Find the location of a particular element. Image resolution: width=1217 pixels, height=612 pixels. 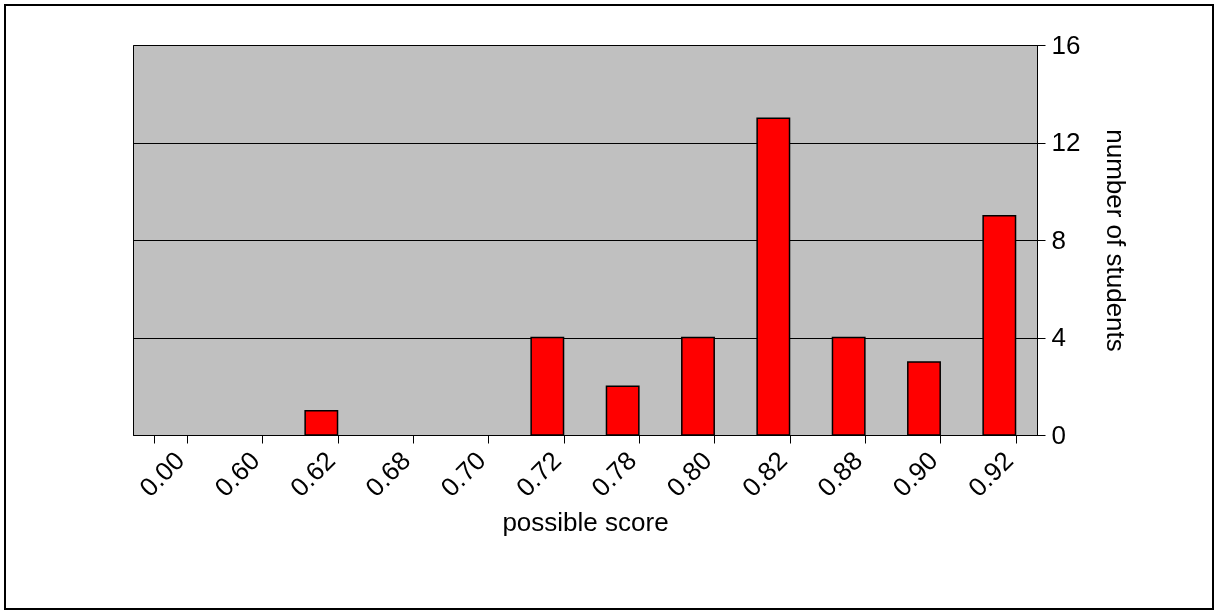

y-tick-label: 16 is located at coordinates (1066, 44).